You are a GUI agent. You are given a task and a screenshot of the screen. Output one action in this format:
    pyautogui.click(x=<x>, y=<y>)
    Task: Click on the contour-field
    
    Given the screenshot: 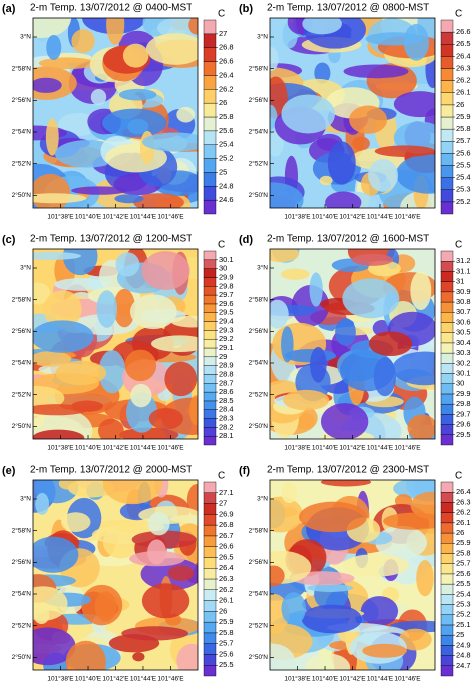 What is the action you would take?
    pyautogui.click(x=115, y=344)
    